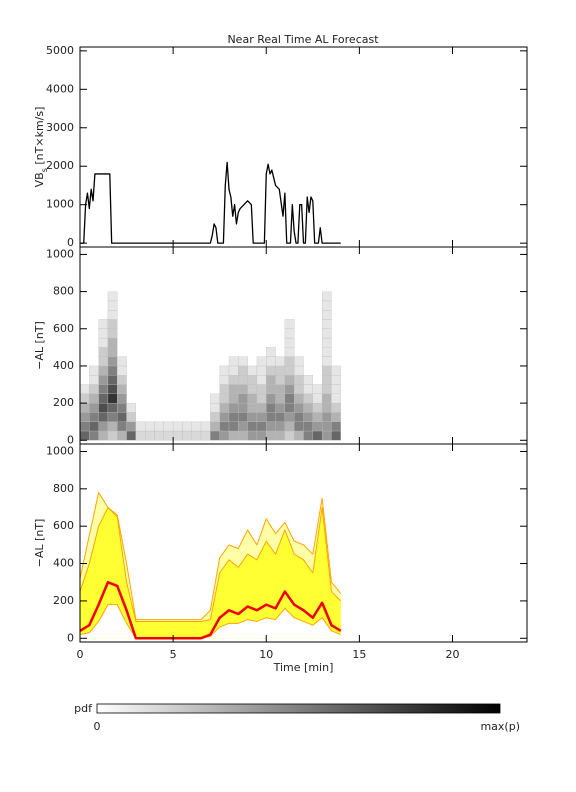  I want to click on y-tick-label: 200, so click(63, 600).